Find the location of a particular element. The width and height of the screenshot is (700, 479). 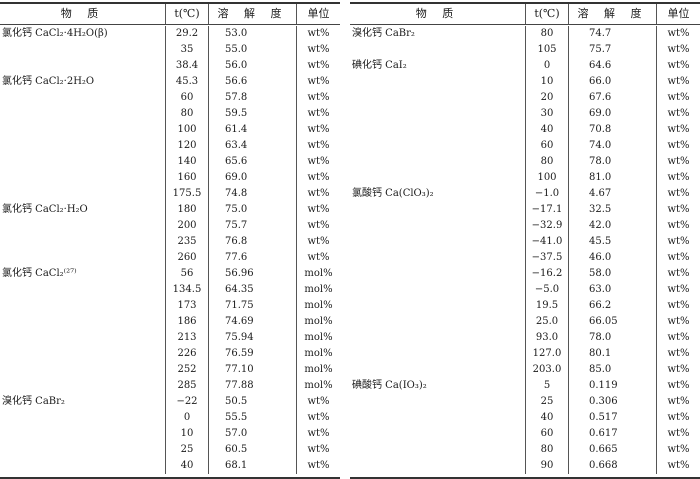

temperature-cell: 186 is located at coordinates (186, 322).